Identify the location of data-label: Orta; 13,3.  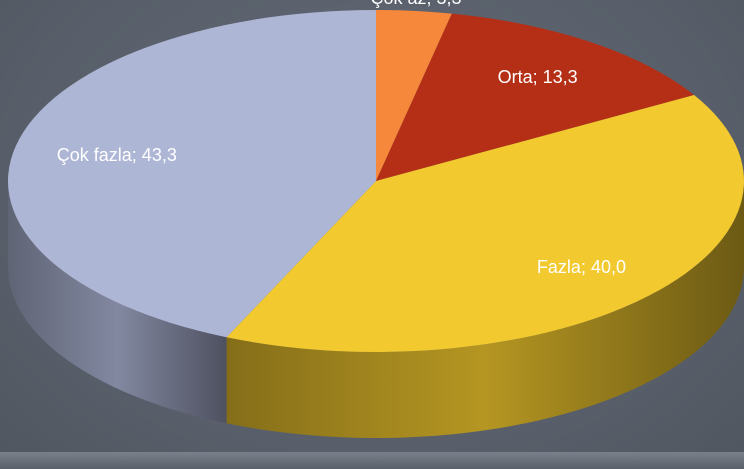
(537, 77).